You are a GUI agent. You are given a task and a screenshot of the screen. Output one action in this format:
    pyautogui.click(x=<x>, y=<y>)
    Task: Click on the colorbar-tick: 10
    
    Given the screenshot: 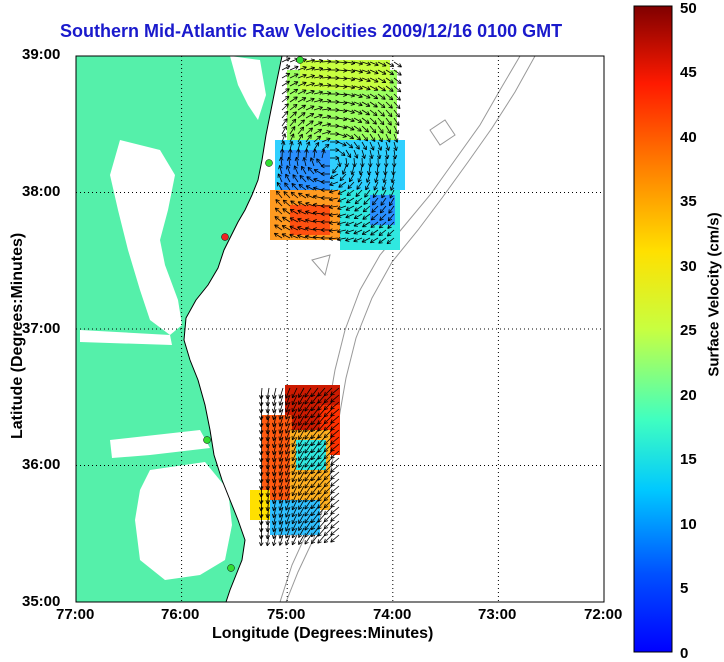 What is the action you would take?
    pyautogui.click(x=688, y=524)
    